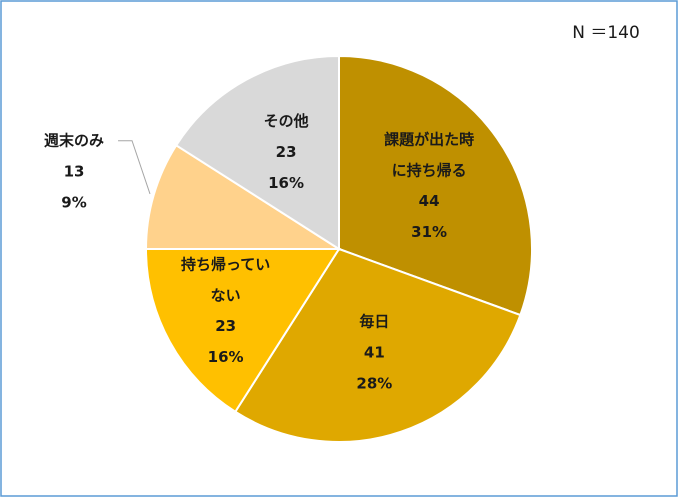 The width and height of the screenshot is (686, 499). Describe the element at coordinates (225, 279) in the screenshot. I see `category-label: 持ち帰っていない` at that location.